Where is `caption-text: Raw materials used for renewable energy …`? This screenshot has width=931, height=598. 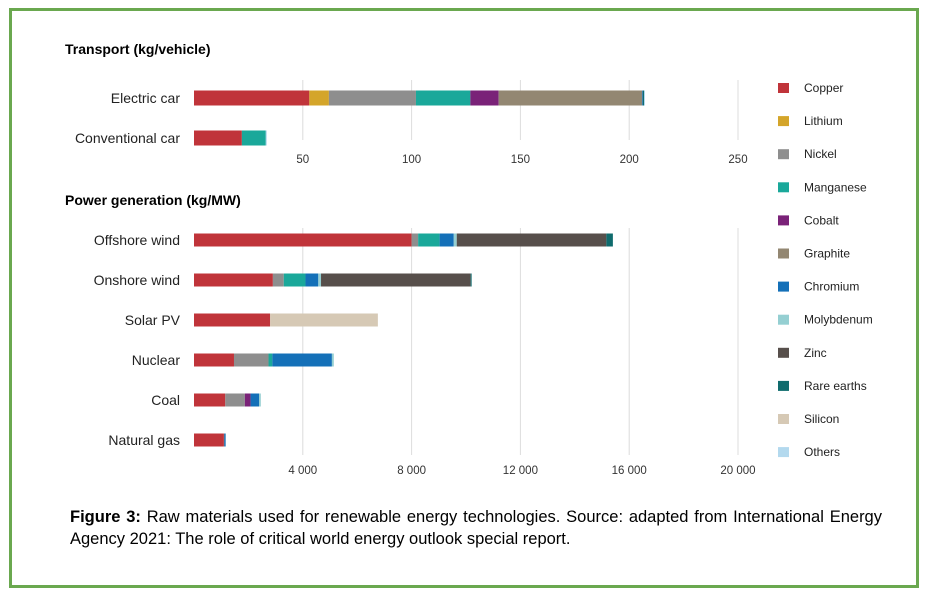 caption-text: Raw materials used for renewable energy … is located at coordinates (476, 528).